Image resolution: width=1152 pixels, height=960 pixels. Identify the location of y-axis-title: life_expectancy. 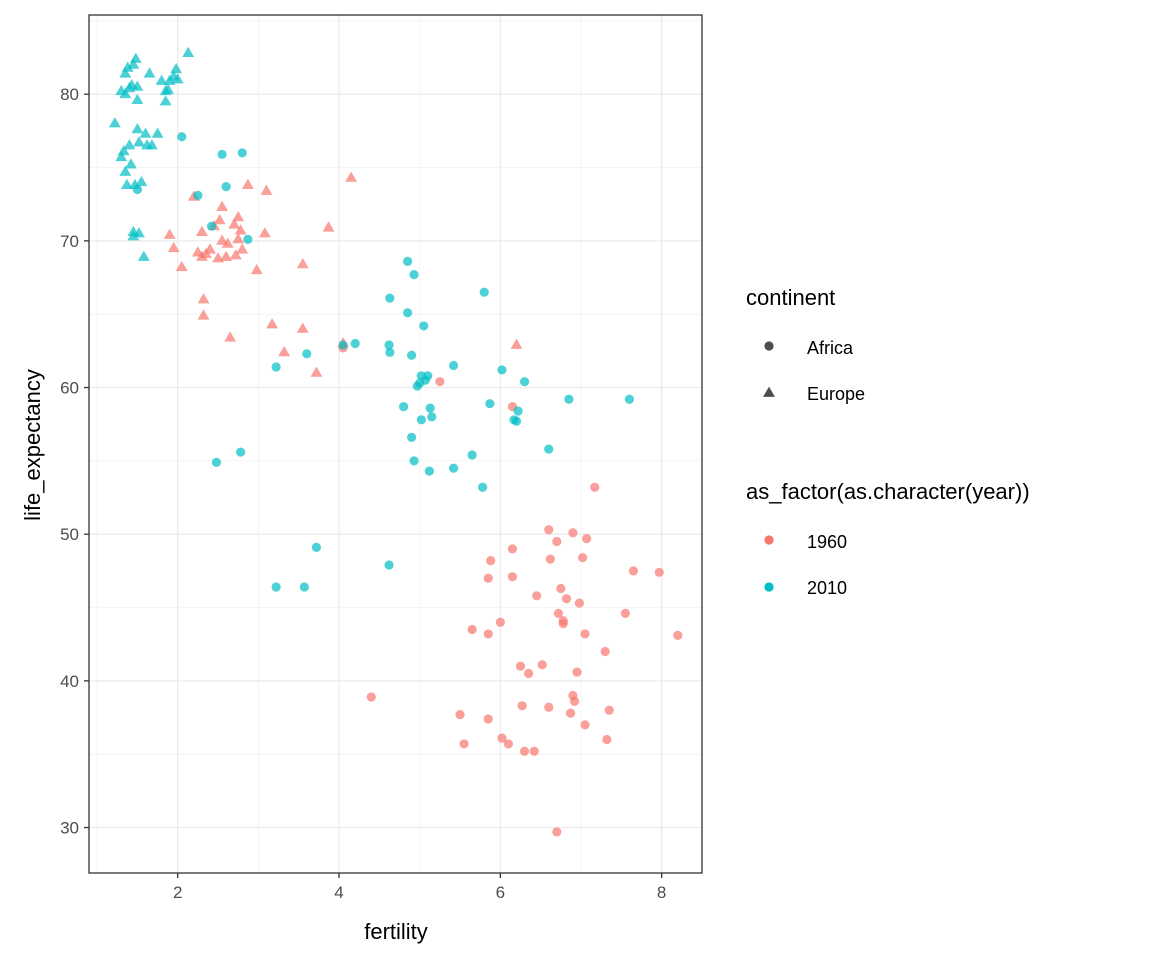
(32, 445).